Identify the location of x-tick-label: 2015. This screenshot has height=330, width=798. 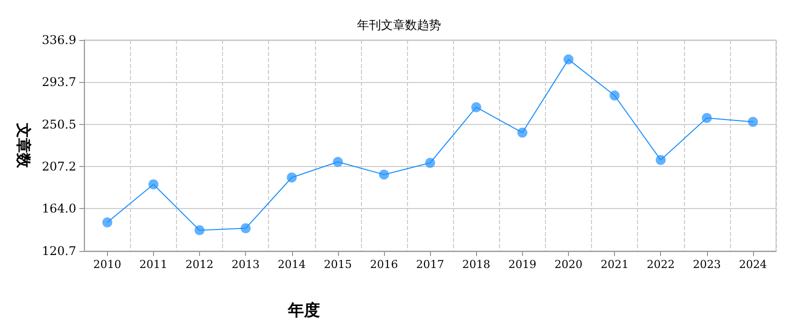
(338, 264).